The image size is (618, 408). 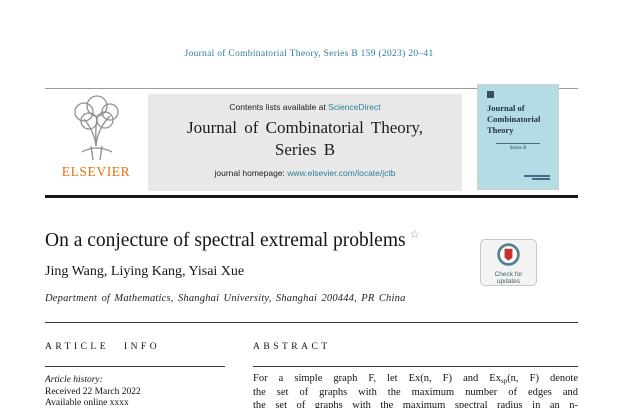 I want to click on abstract-heading: ABSTRACT, so click(x=415, y=354).